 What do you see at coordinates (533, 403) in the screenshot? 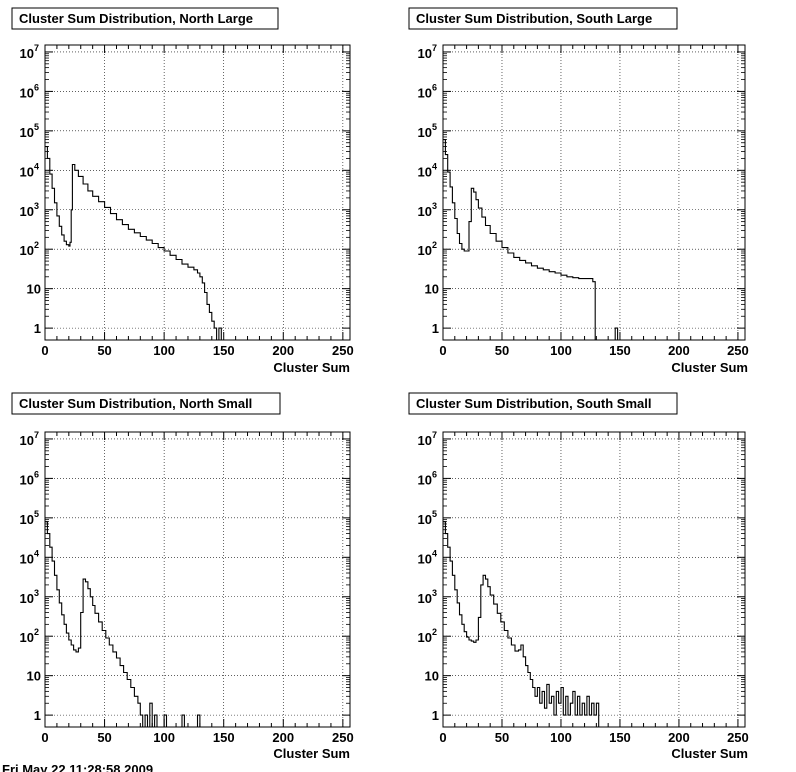
I see `chart-title: Cluster Sum Distribution, South Small` at bounding box center [533, 403].